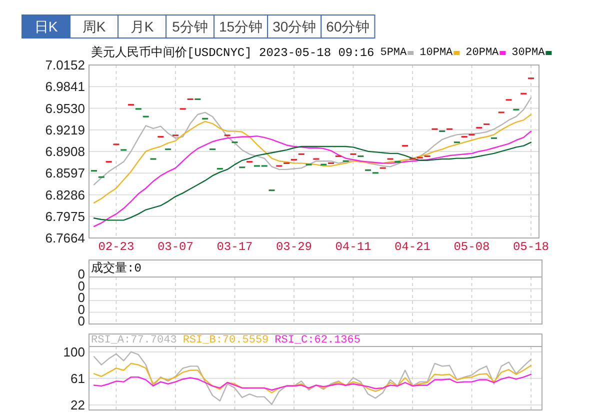 This screenshot has height=420, width=600. I want to click on text: RSI_B:70.5559, so click(225, 340).